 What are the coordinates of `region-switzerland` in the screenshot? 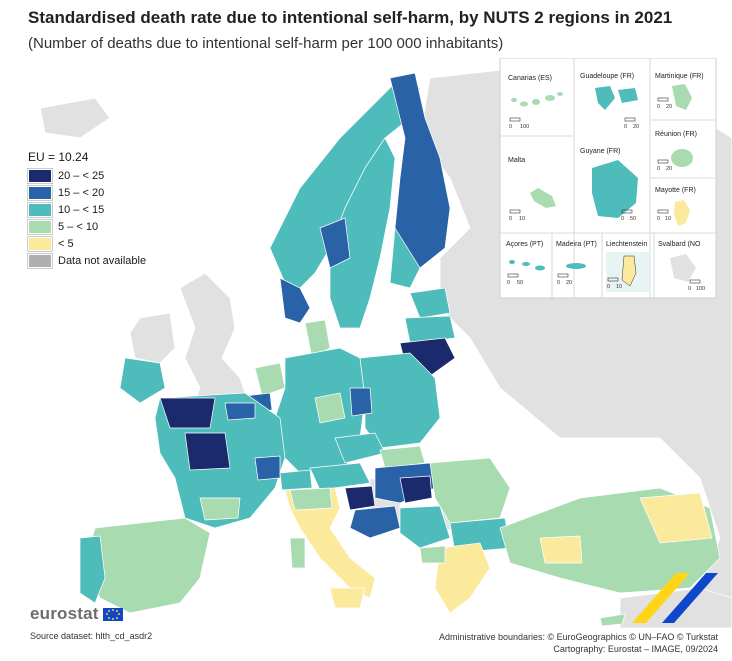 It's located at (296, 480).